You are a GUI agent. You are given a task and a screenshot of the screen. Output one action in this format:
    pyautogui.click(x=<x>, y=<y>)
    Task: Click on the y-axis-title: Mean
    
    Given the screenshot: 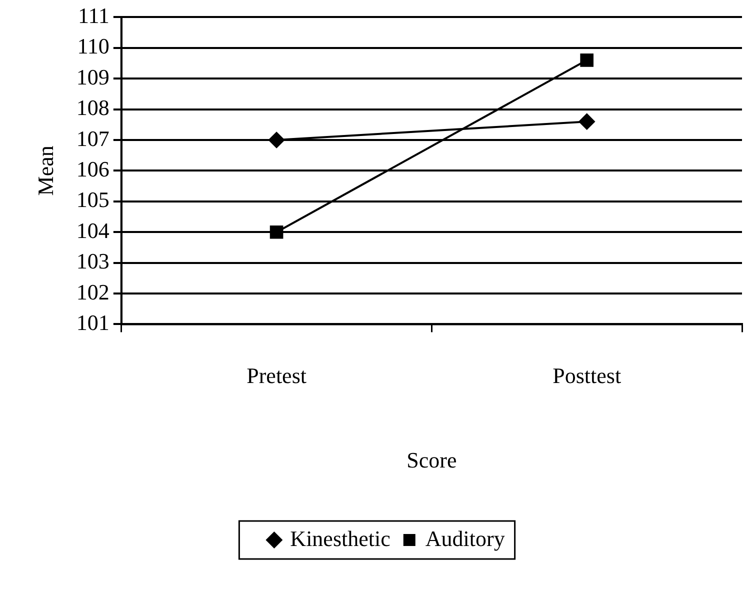 What is the action you would take?
    pyautogui.click(x=45, y=171)
    